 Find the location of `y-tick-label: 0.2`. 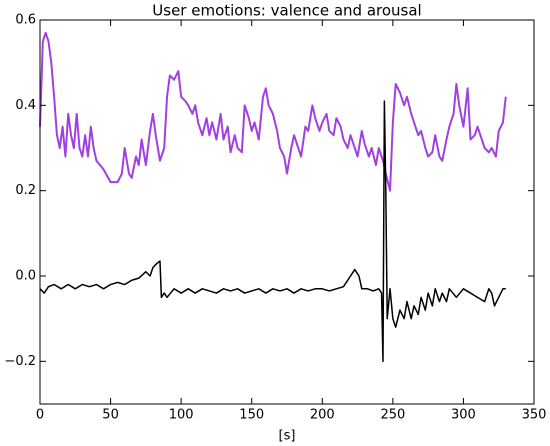

y-tick-label: 0.2 is located at coordinates (25, 190).